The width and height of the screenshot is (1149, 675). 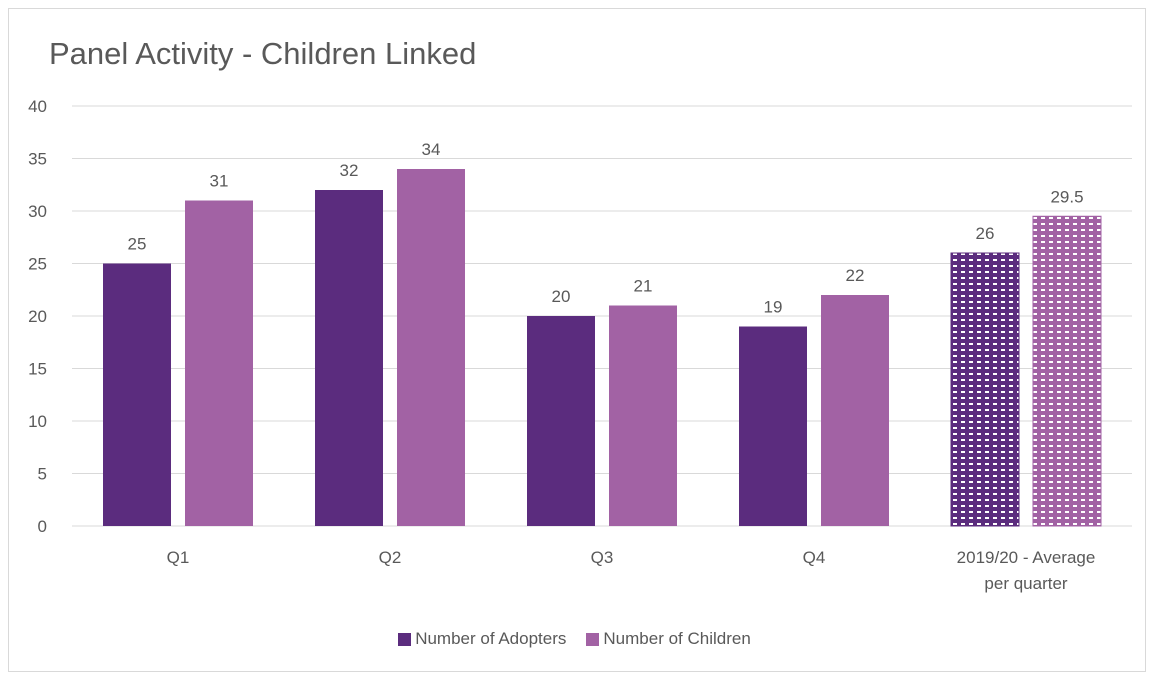 I want to click on y-tick-label-20: 20, so click(x=37, y=316).